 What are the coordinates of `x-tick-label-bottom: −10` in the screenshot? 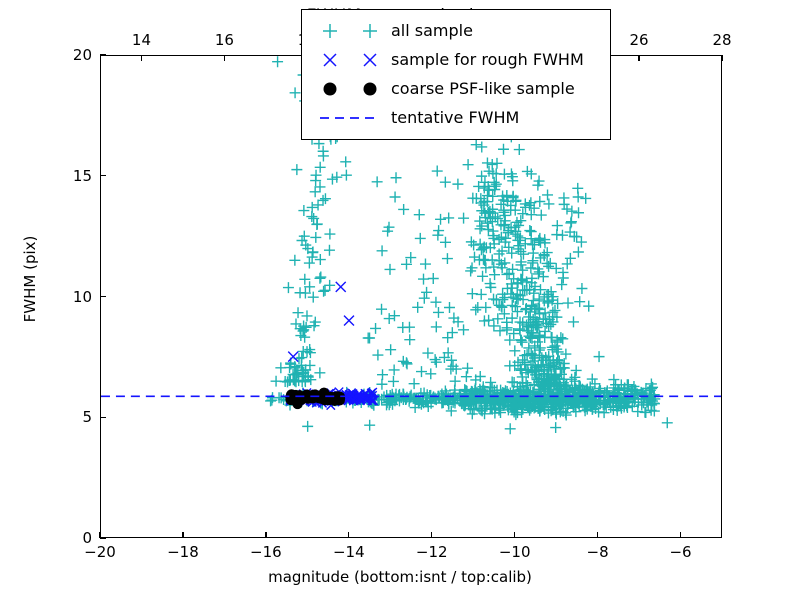 It's located at (514, 552).